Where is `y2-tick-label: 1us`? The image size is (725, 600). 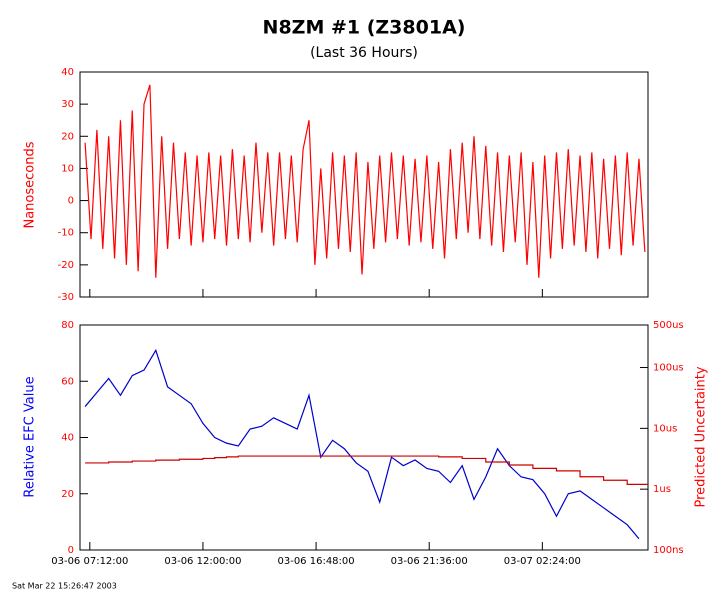 y2-tick-label: 1us is located at coordinates (662, 489).